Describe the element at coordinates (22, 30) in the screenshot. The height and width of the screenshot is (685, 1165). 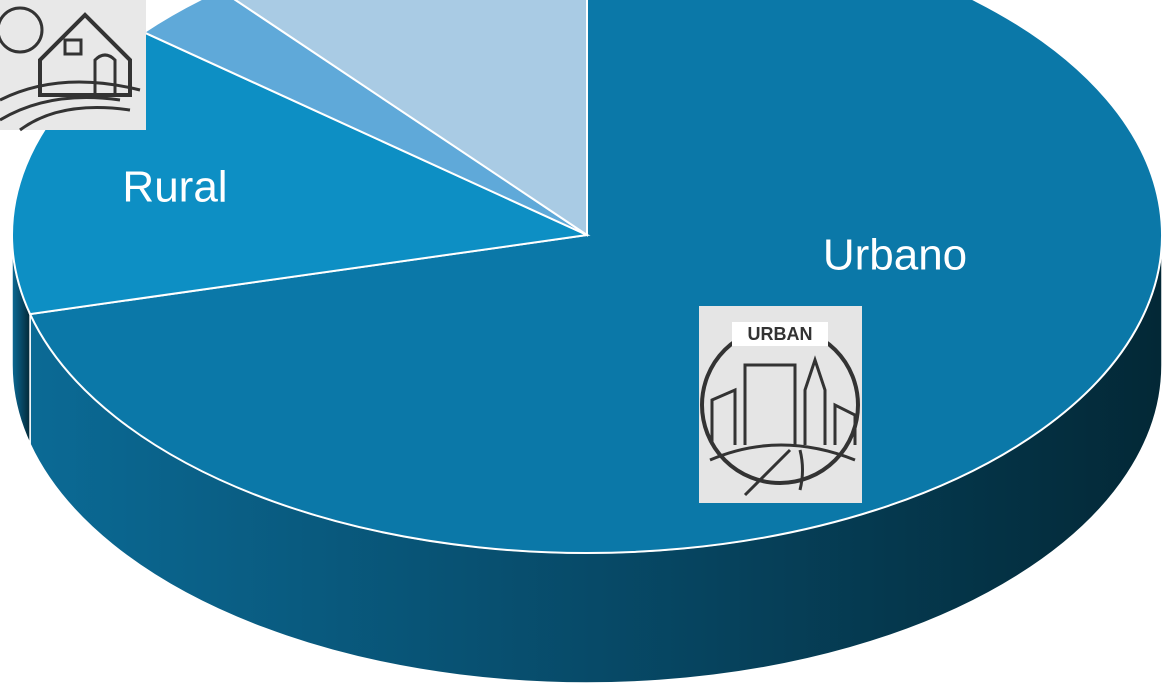
I see `tree` at that location.